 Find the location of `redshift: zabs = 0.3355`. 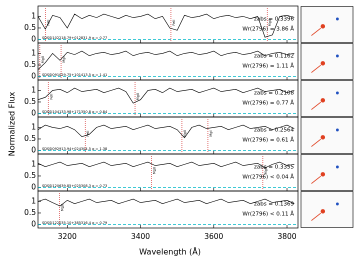

redshift: zabs = 0.3355 is located at coordinates (274, 167).